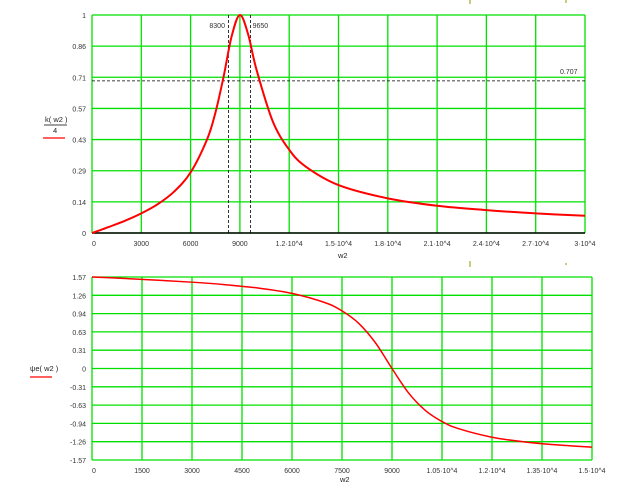 The width and height of the screenshot is (625, 483). Describe the element at coordinates (79, 296) in the screenshot. I see `y-tick-label: 1.26` at that location.